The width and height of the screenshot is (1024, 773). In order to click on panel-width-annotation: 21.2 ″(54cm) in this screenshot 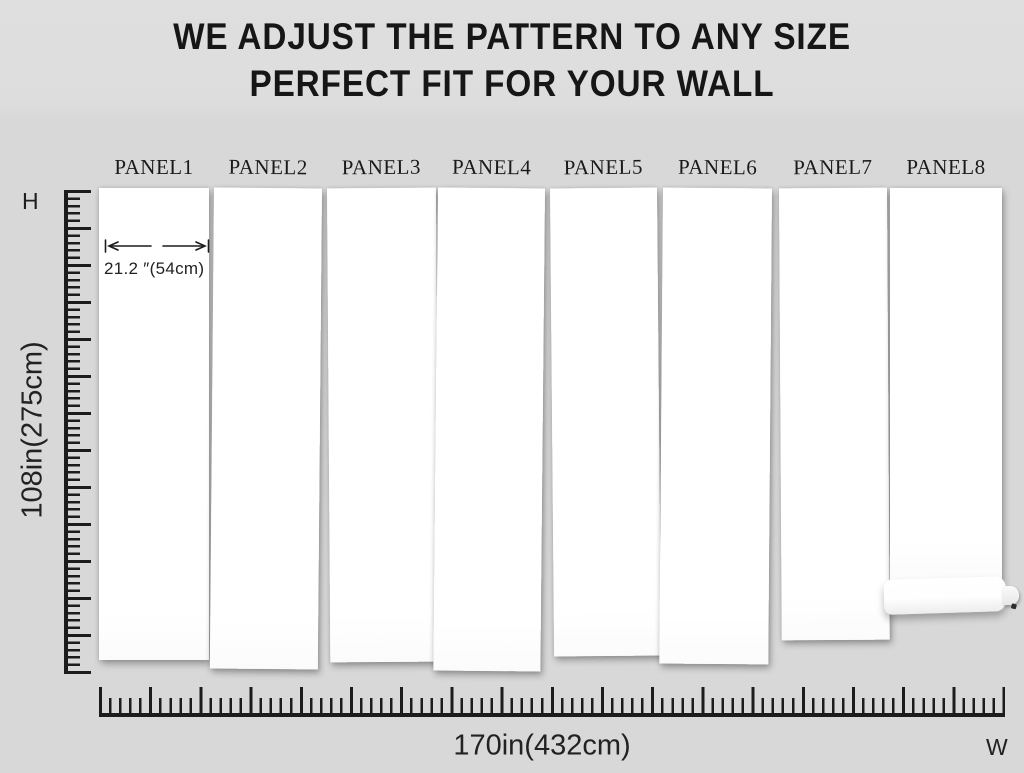, I will do `click(157, 258)`.